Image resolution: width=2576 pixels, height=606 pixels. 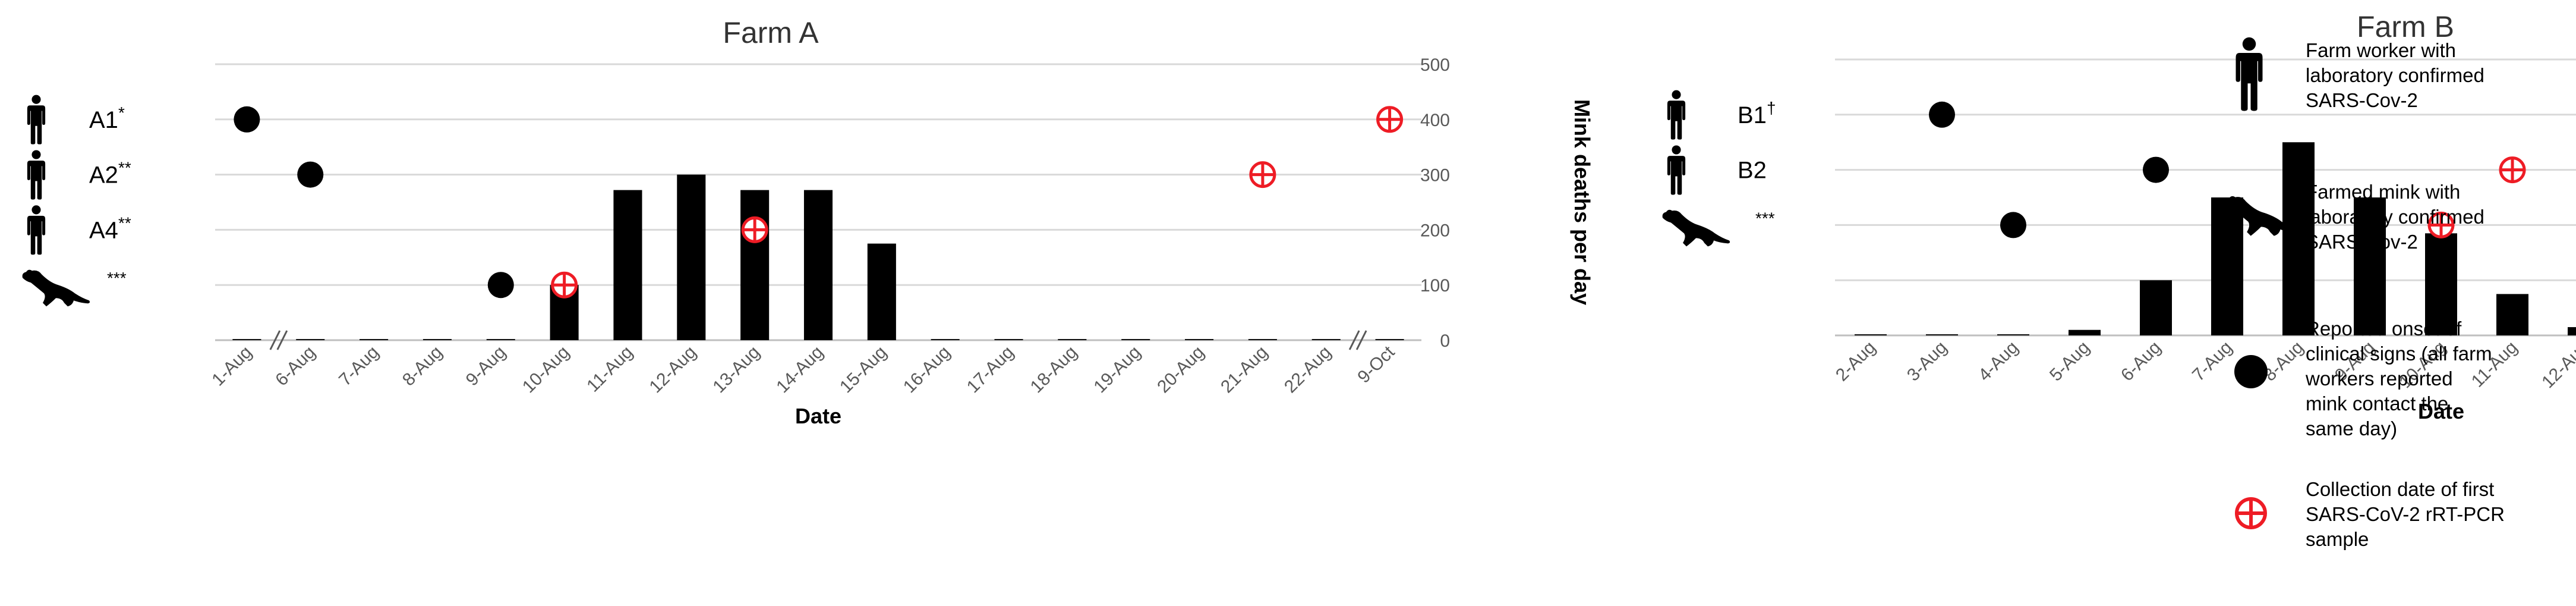 What do you see at coordinates (2441, 411) in the screenshot?
I see `x-axis-title: Date` at bounding box center [2441, 411].